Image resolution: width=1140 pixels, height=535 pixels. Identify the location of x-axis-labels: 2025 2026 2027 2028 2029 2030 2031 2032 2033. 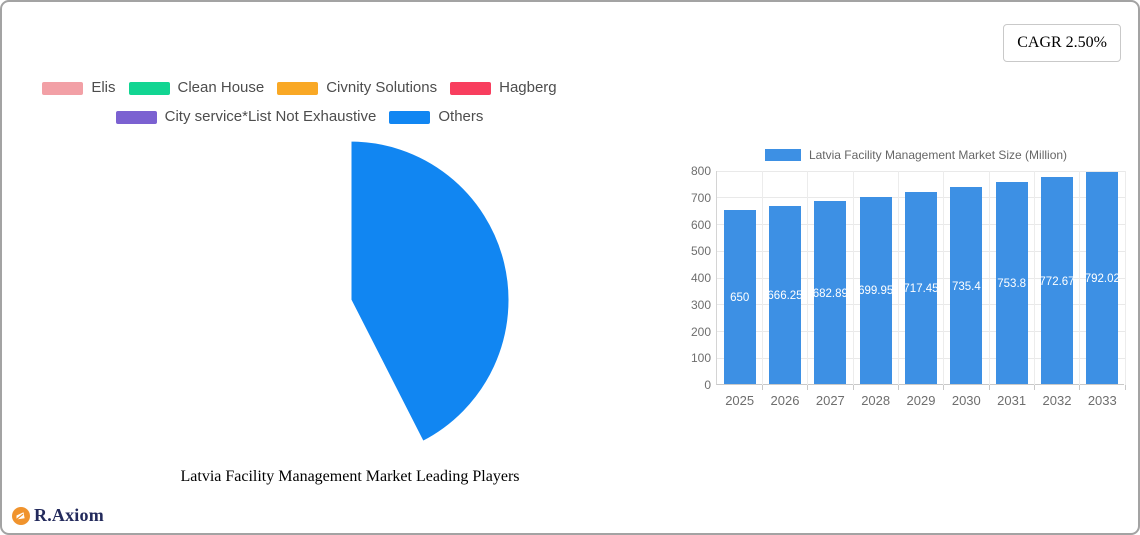
(921, 400).